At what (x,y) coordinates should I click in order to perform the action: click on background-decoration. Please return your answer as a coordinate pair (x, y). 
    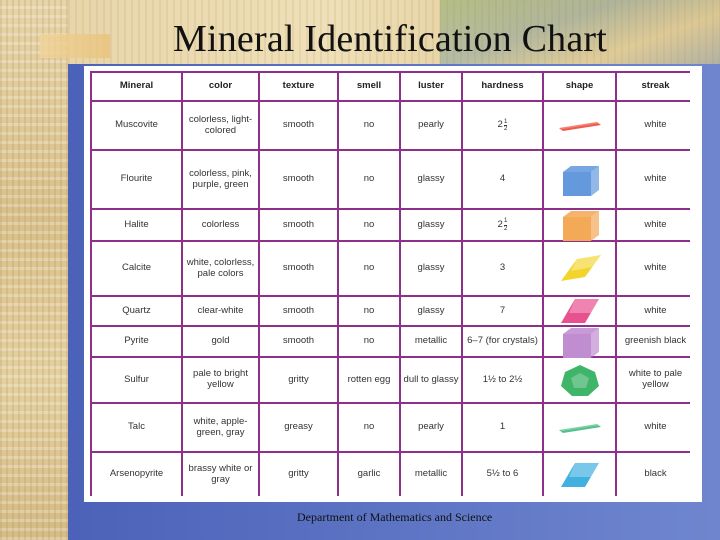
    Looking at the image, I should click on (580, 32).